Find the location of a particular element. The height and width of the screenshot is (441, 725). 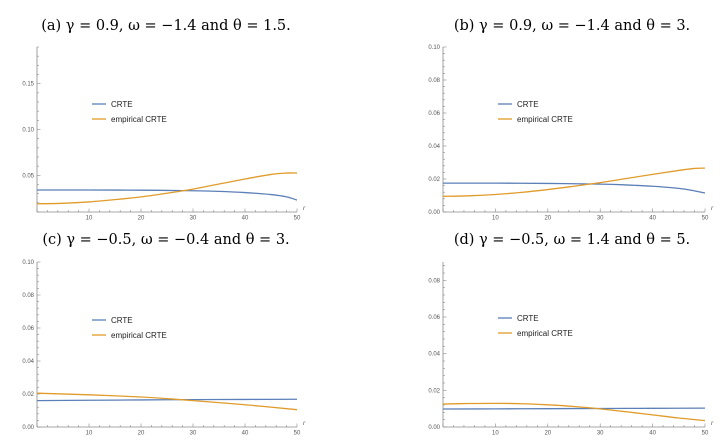

chart-title: (b) γ = 0.9, ω = −1.4 and θ = 3. is located at coordinates (572, 26).